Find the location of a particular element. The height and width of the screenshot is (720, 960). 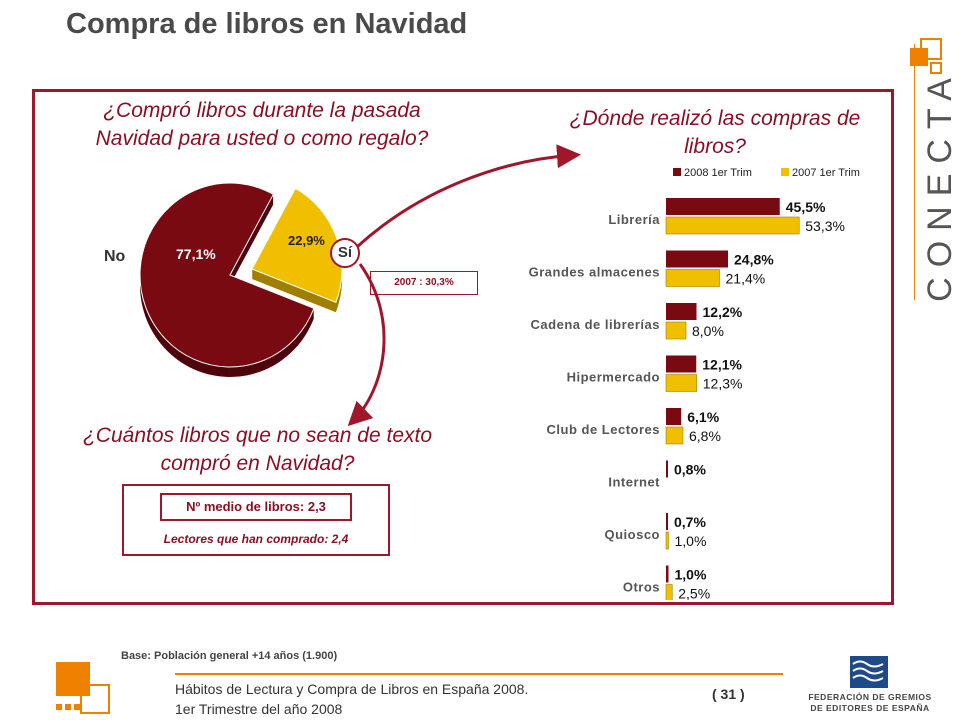

footer-rule is located at coordinates (479, 674).